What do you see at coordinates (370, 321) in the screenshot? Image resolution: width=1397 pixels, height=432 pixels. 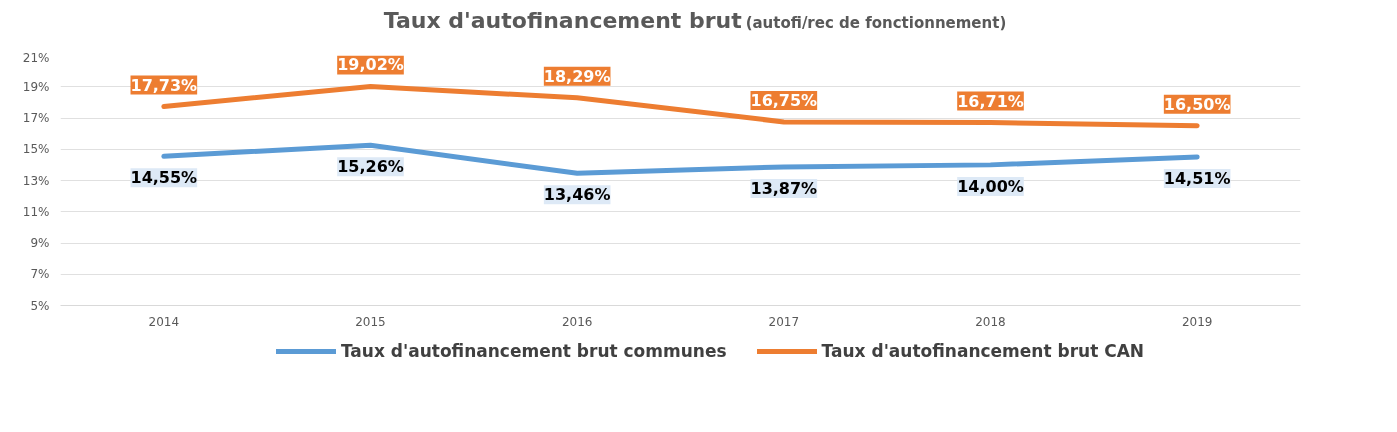 I see `x-tick-label: 2015` at bounding box center [370, 321].